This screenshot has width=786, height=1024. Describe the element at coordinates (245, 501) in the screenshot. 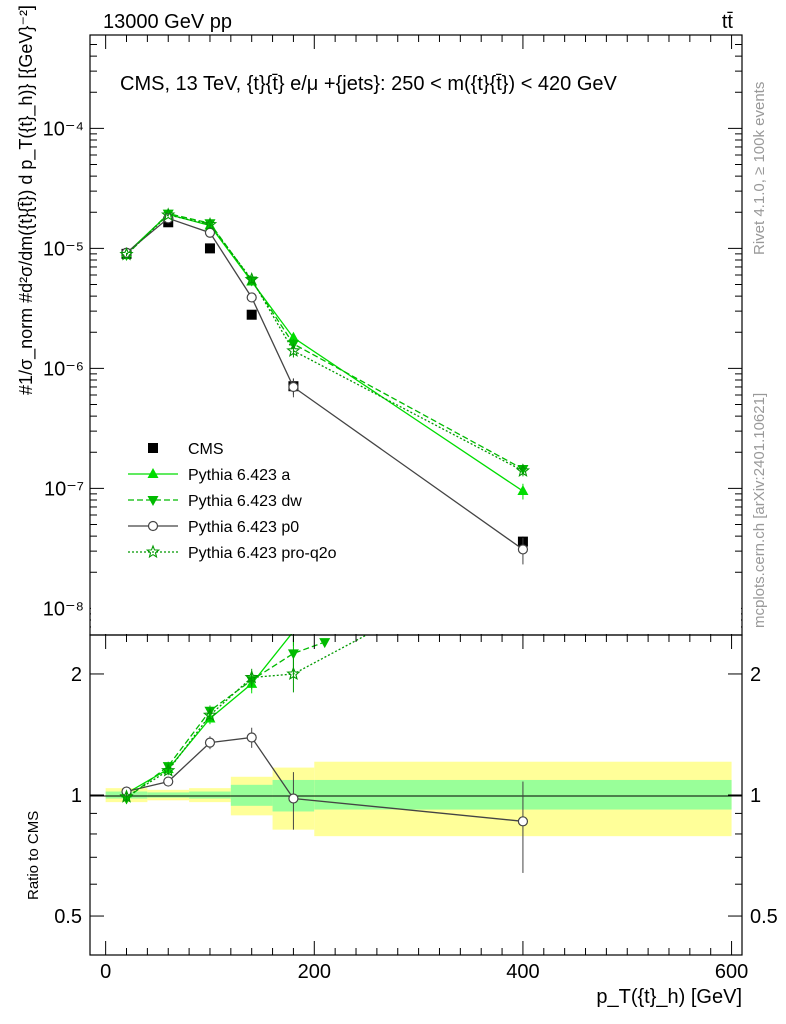

I see `legend-label-dw: Pythia 6.423 dw` at that location.